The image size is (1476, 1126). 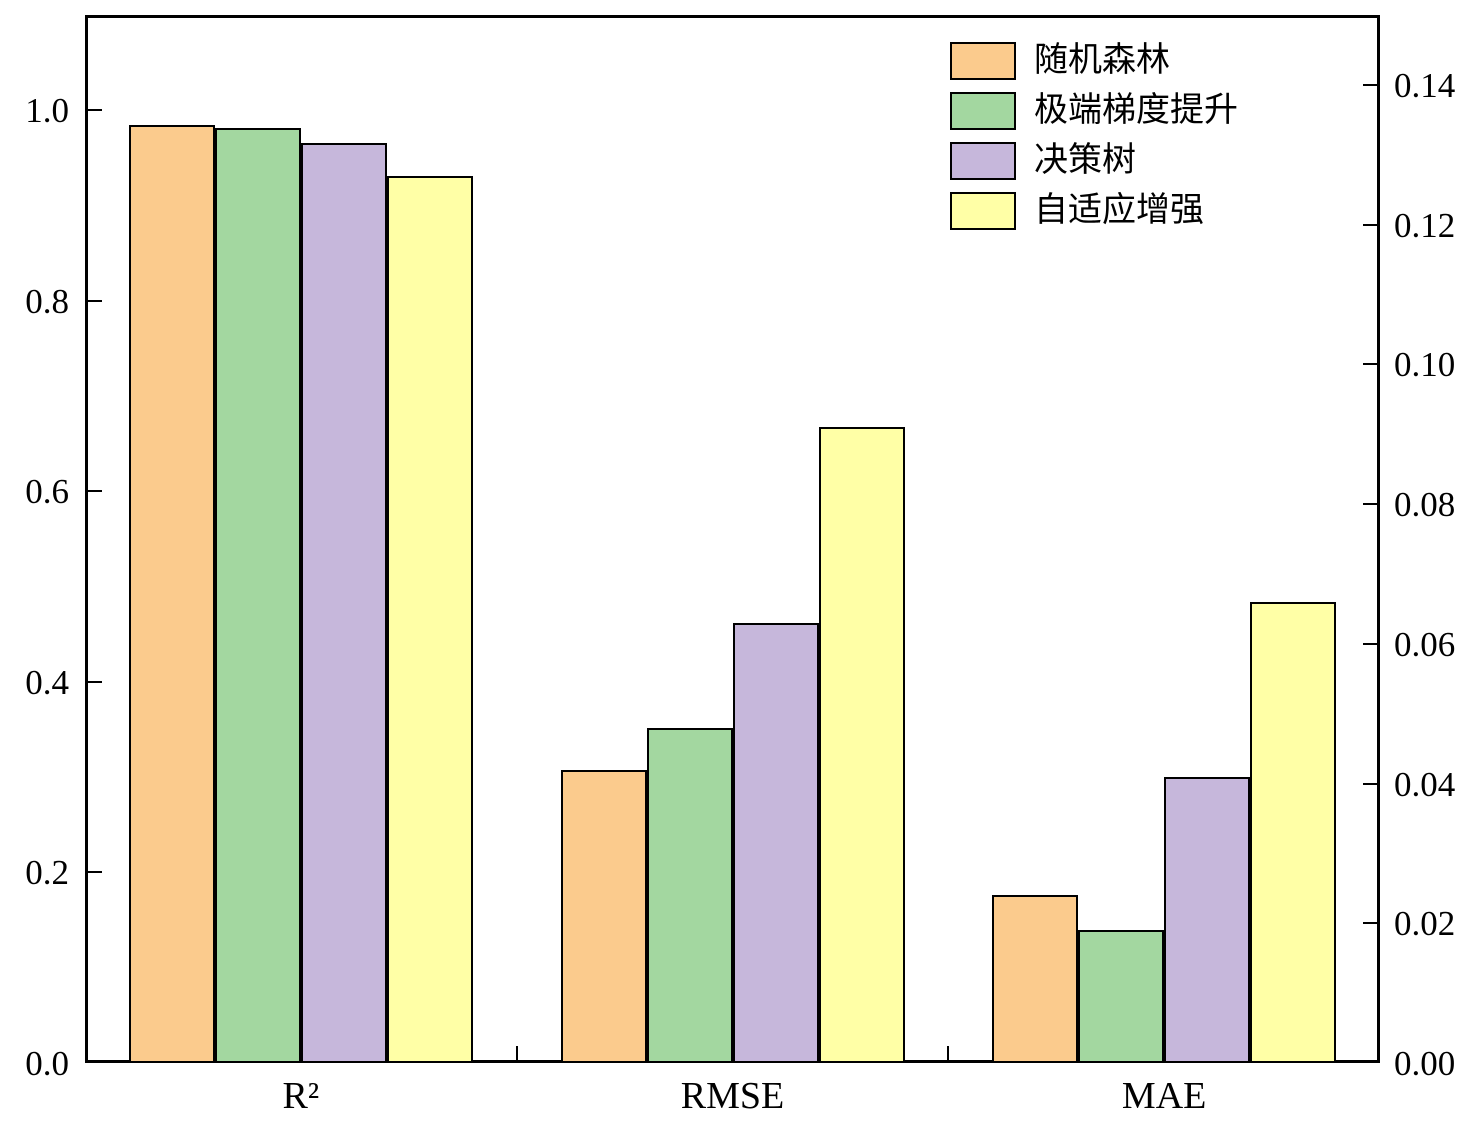 What do you see at coordinates (1094, 135) in the screenshot?
I see `chart-legend: 随机森林极端梯度提升 决策树自适应增强` at bounding box center [1094, 135].